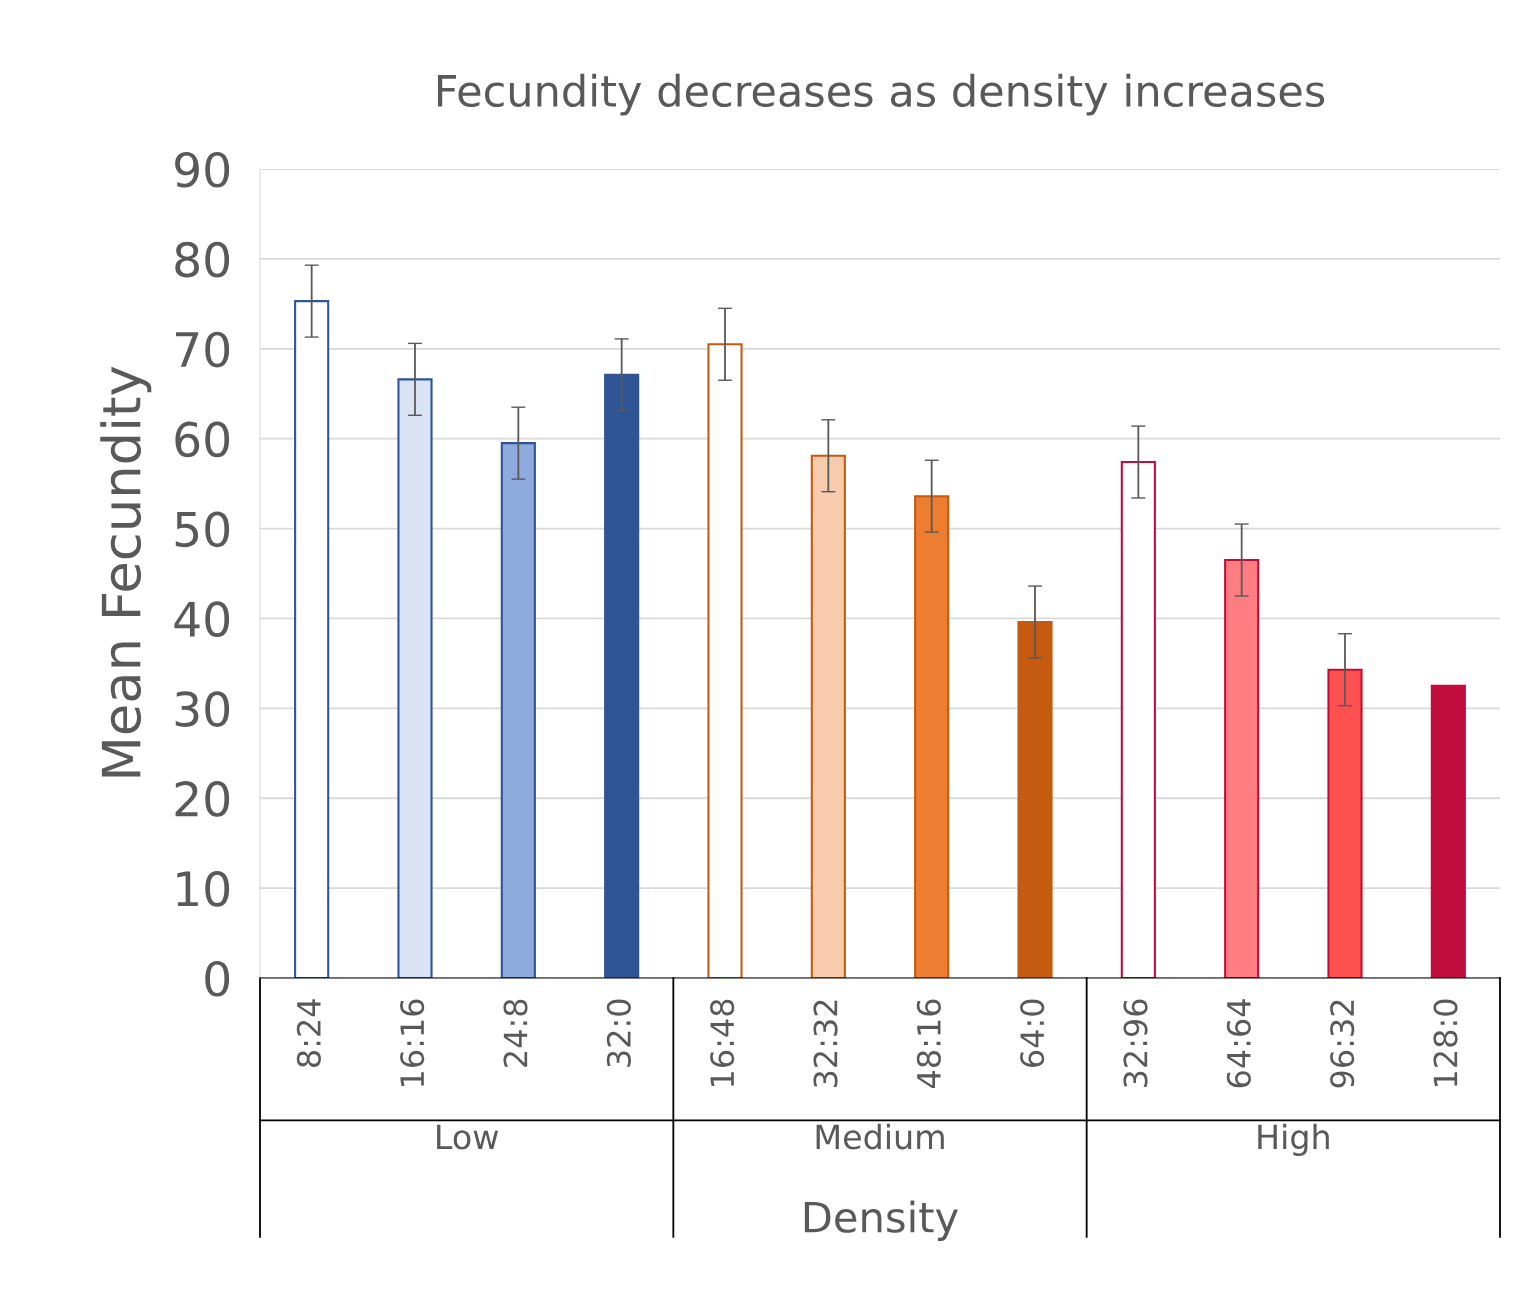  I want to click on y-tick-label: 90, so click(202, 169).